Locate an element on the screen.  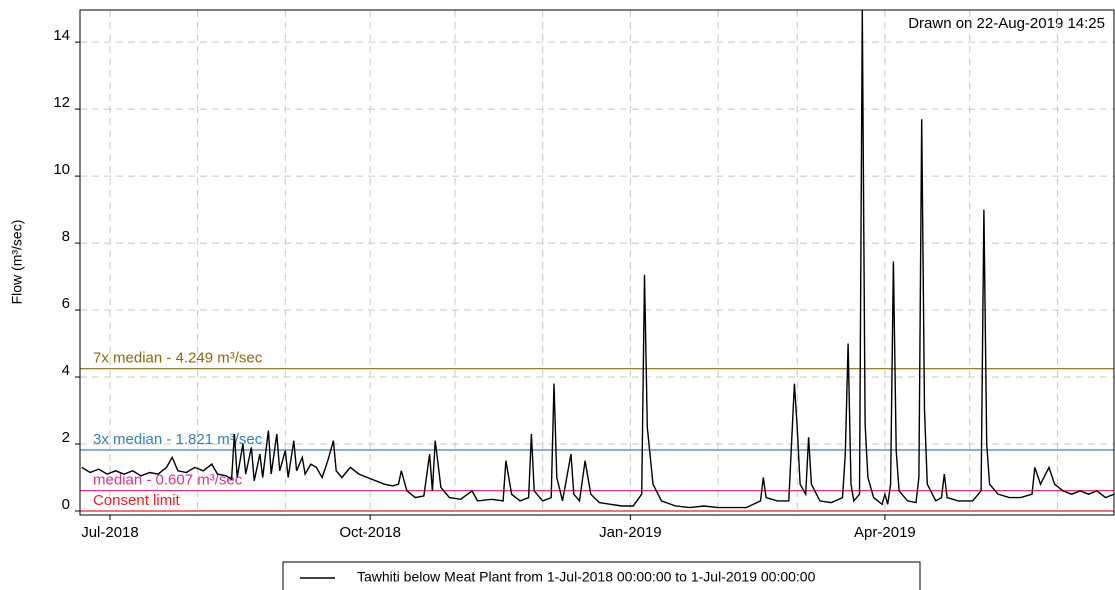
annotation: Drawn on 22-Aug-2019 14:25 is located at coordinates (1006, 23).